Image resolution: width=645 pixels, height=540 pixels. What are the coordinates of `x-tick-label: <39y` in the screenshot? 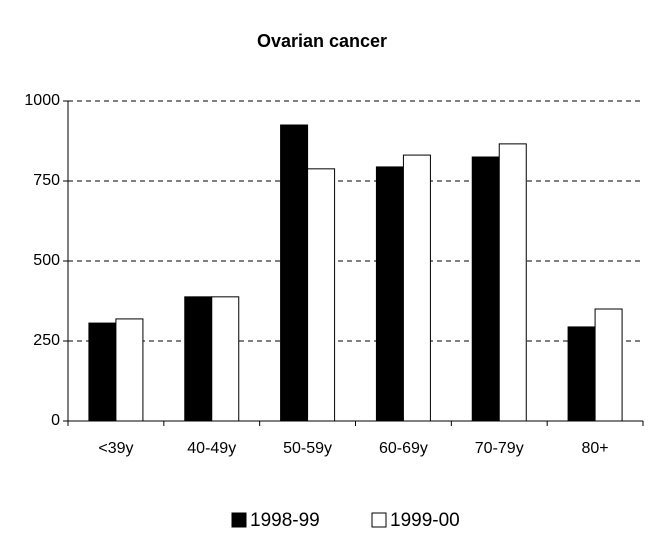 It's located at (115, 448).